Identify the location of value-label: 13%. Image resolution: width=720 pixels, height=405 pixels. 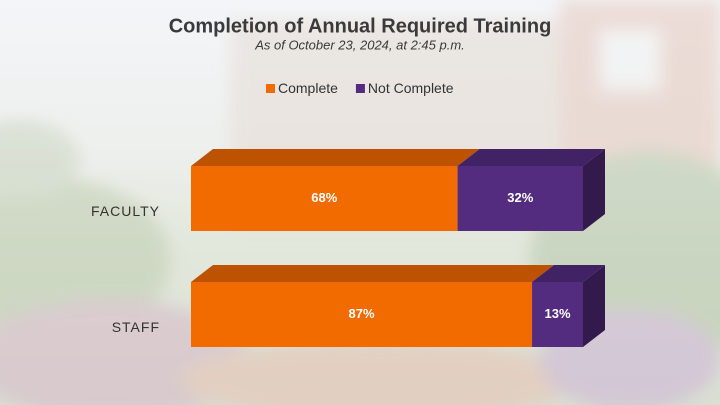
(558, 313).